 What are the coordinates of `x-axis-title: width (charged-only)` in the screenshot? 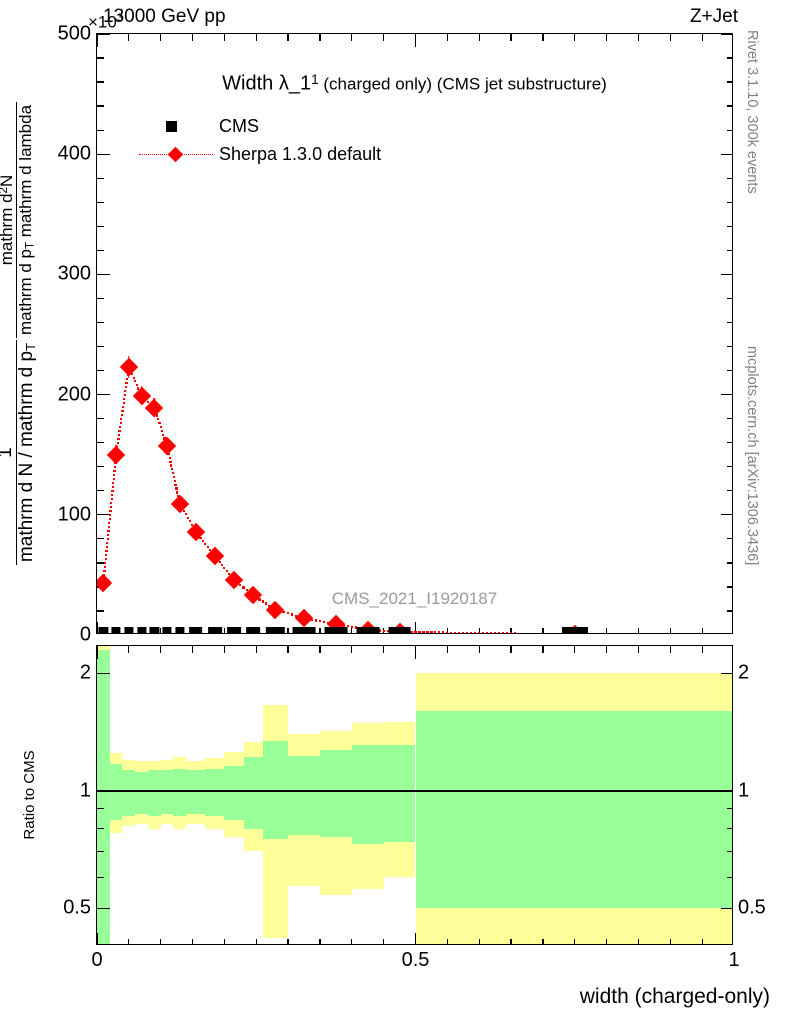 It's located at (674, 996).